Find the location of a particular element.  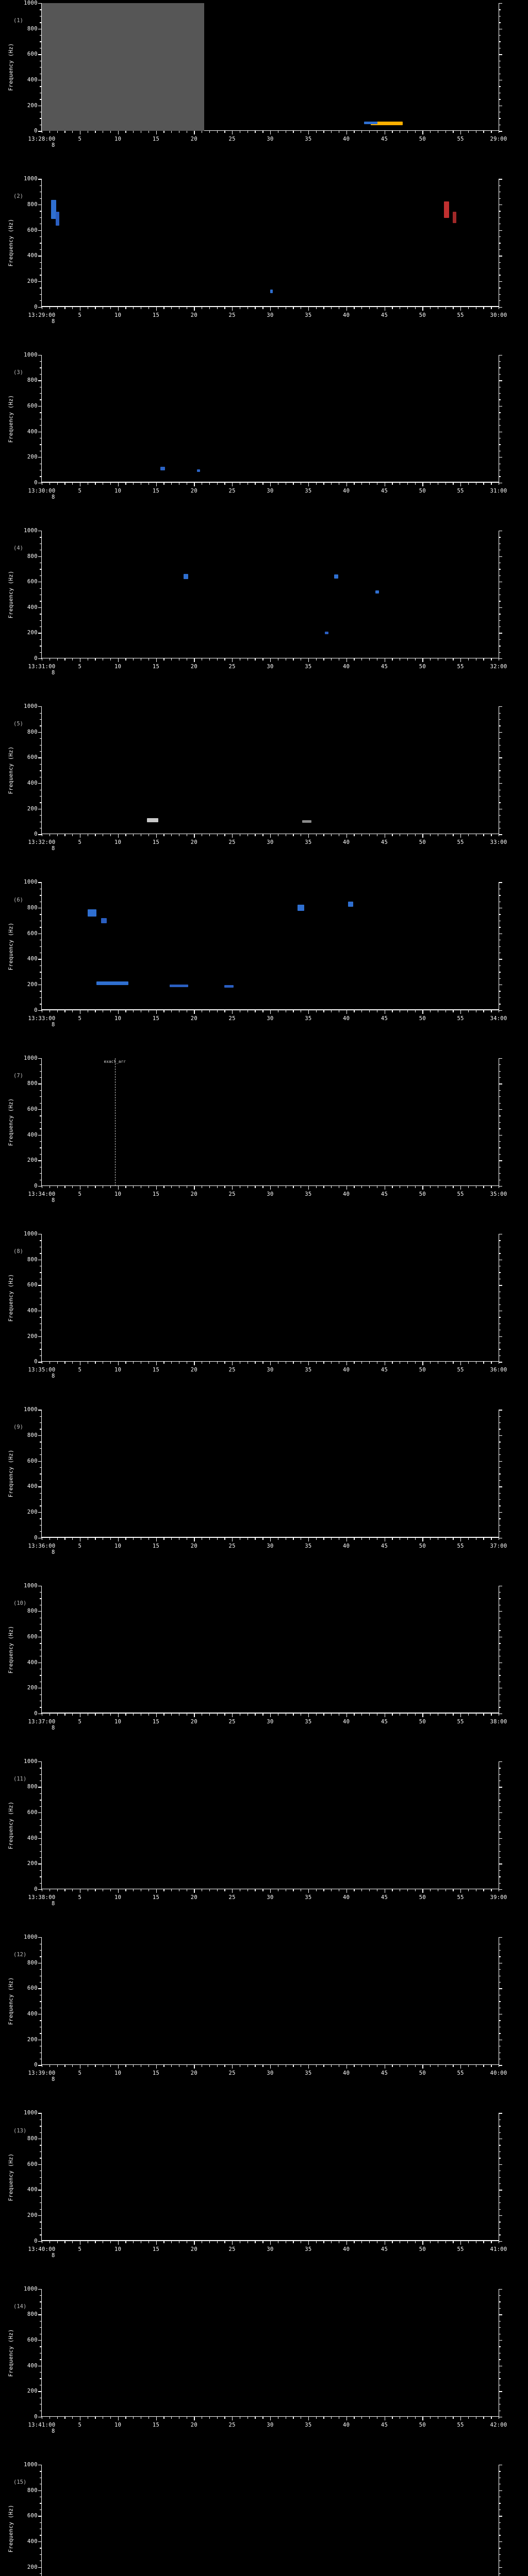

x-axis-start-time-label: 13:35:00 is located at coordinates (42, 1370).